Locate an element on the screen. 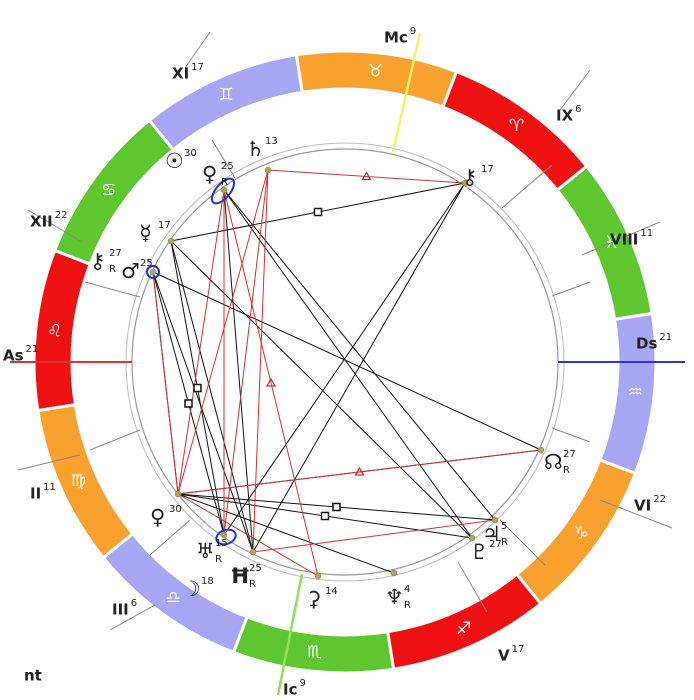 The image size is (694, 700). planet-degree: 14 is located at coordinates (331, 591).